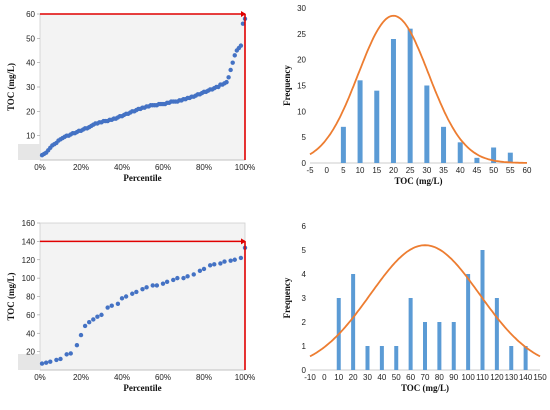 Image resolution: width=550 pixels, height=410 pixels. What do you see at coordinates (493, 170) in the screenshot?
I see `x-tick-label: 50` at bounding box center [493, 170].